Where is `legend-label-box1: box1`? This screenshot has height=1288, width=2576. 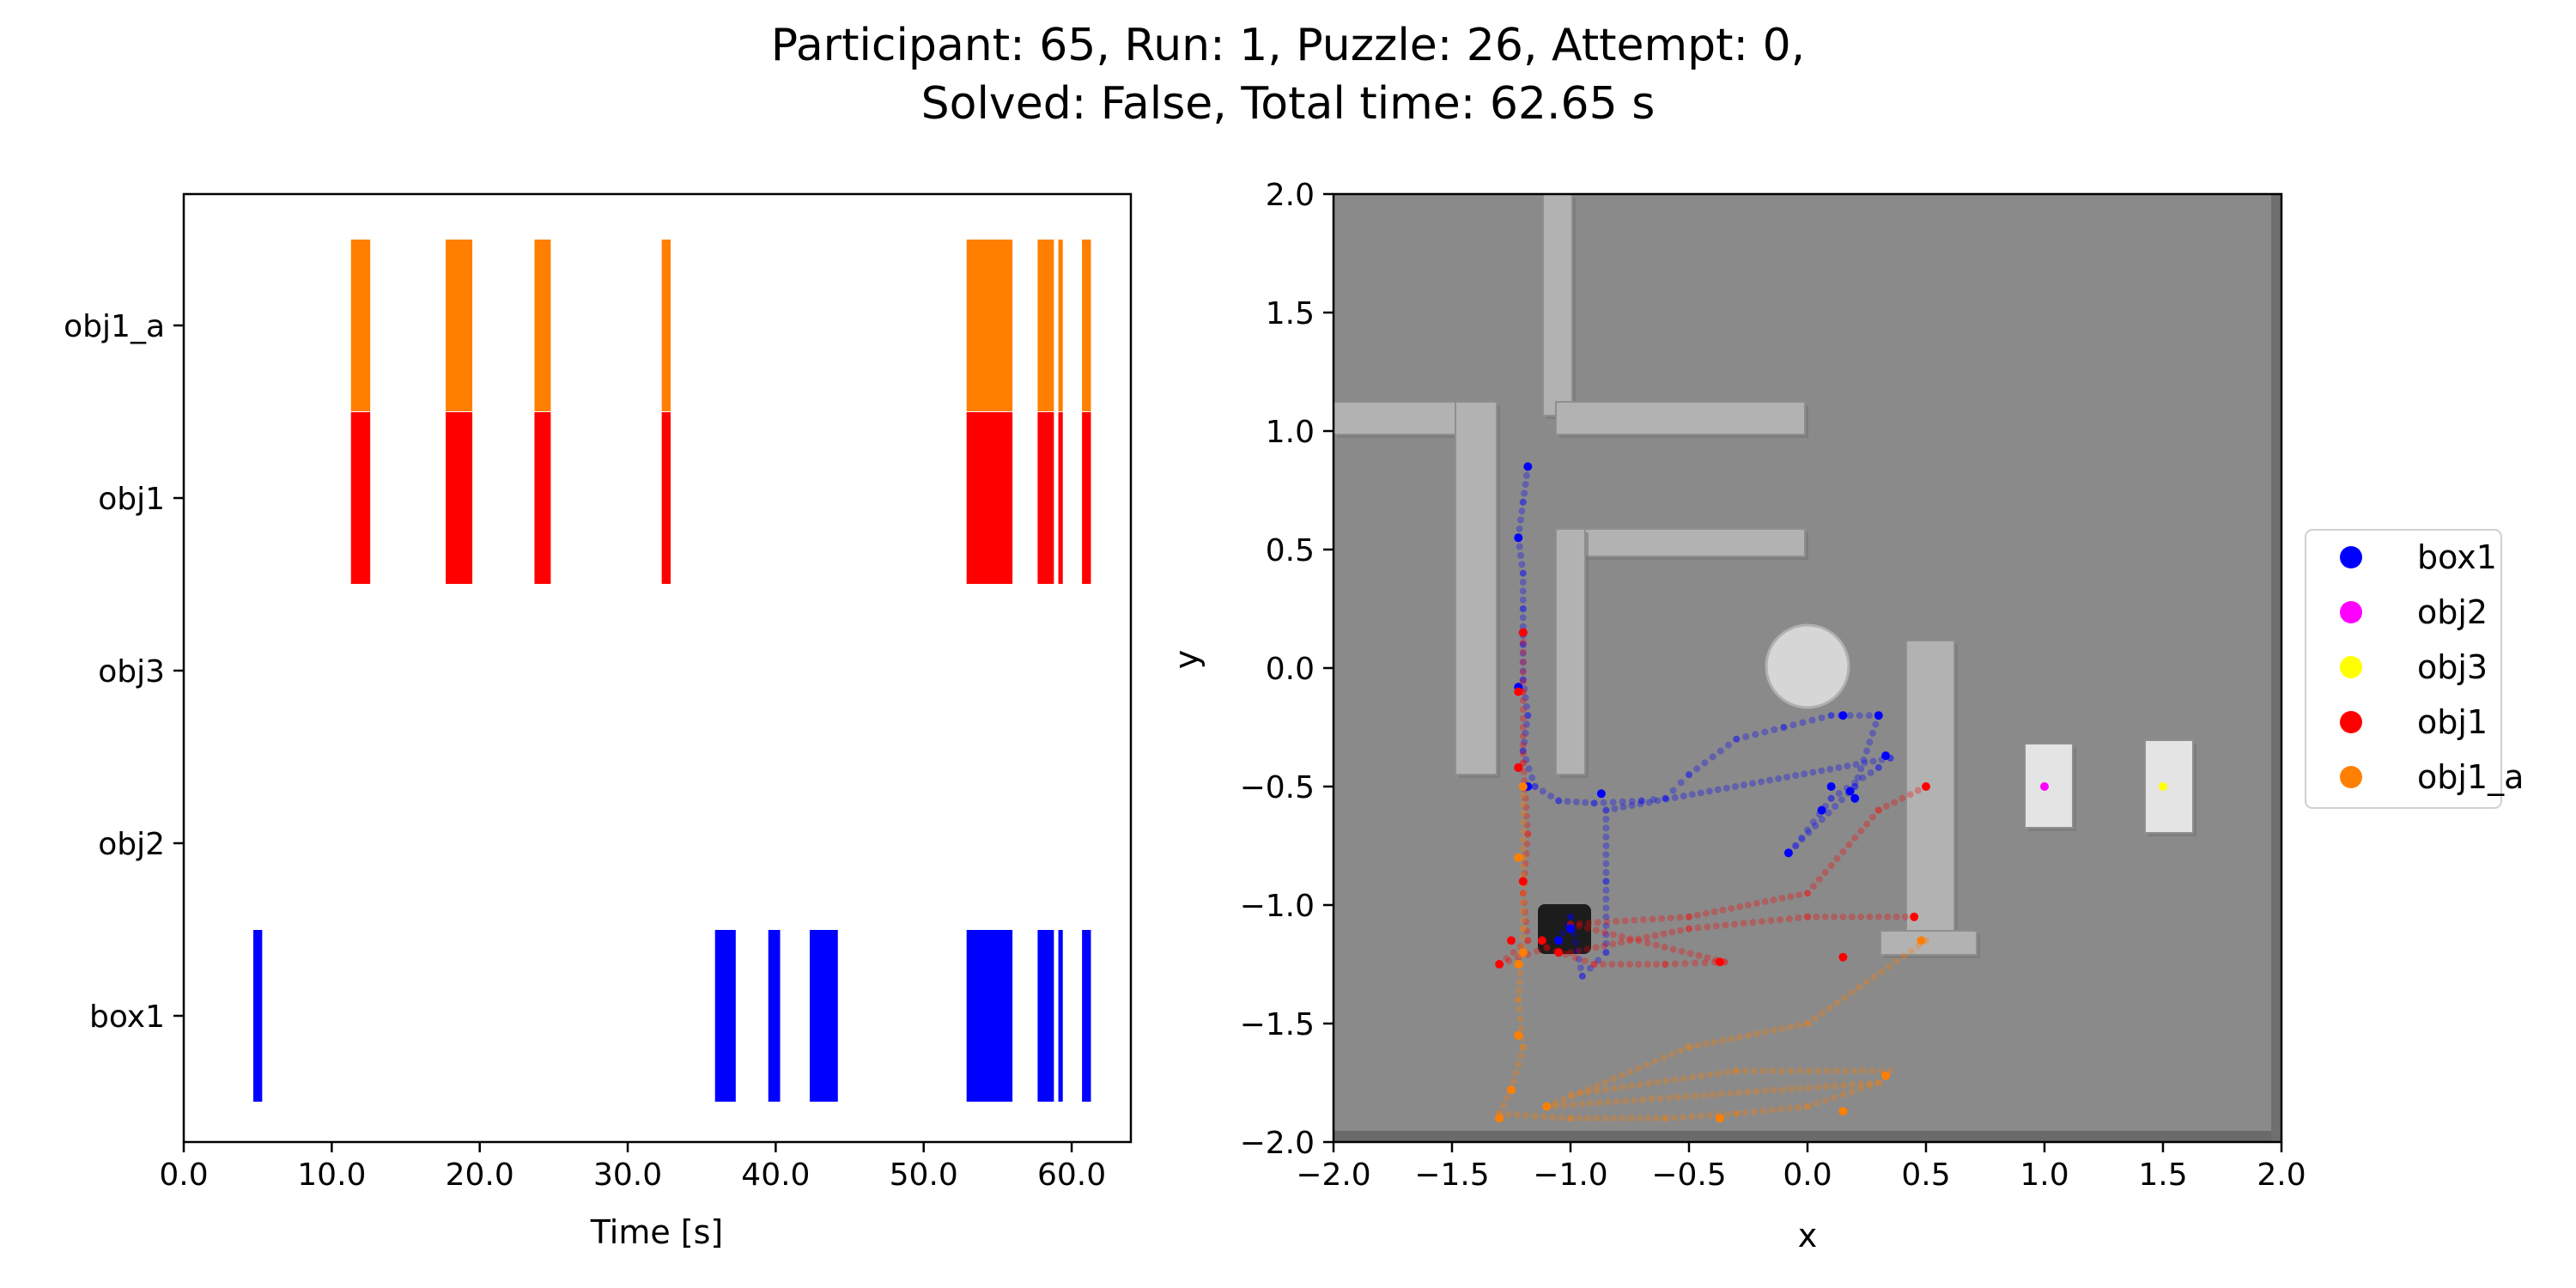
legend-label-box1: box1 is located at coordinates (2457, 557).